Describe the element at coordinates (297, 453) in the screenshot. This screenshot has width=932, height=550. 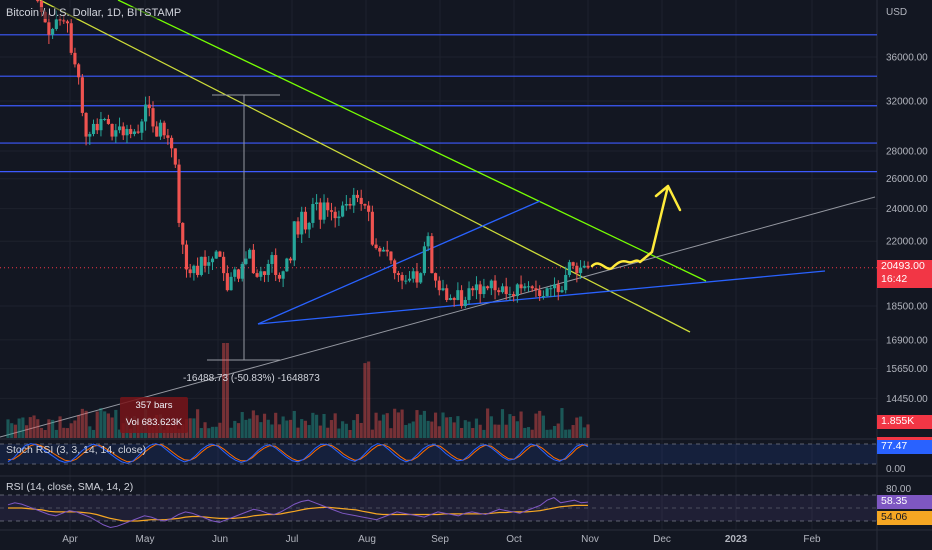
I see `stoch-d-line` at that location.